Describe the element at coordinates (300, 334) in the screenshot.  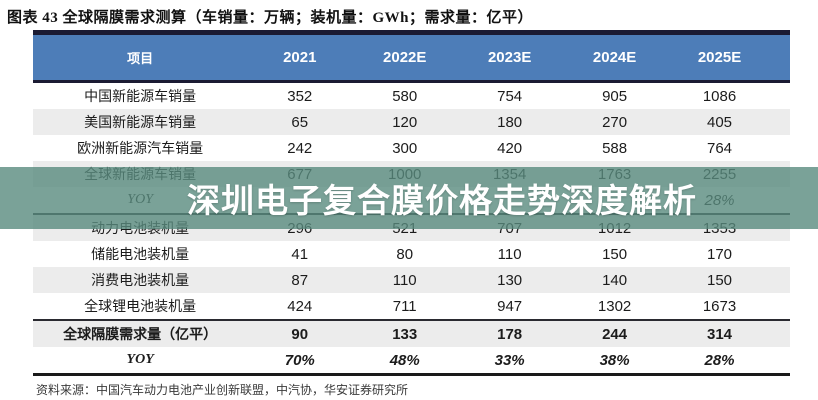
I see `row-value: 90` at that location.